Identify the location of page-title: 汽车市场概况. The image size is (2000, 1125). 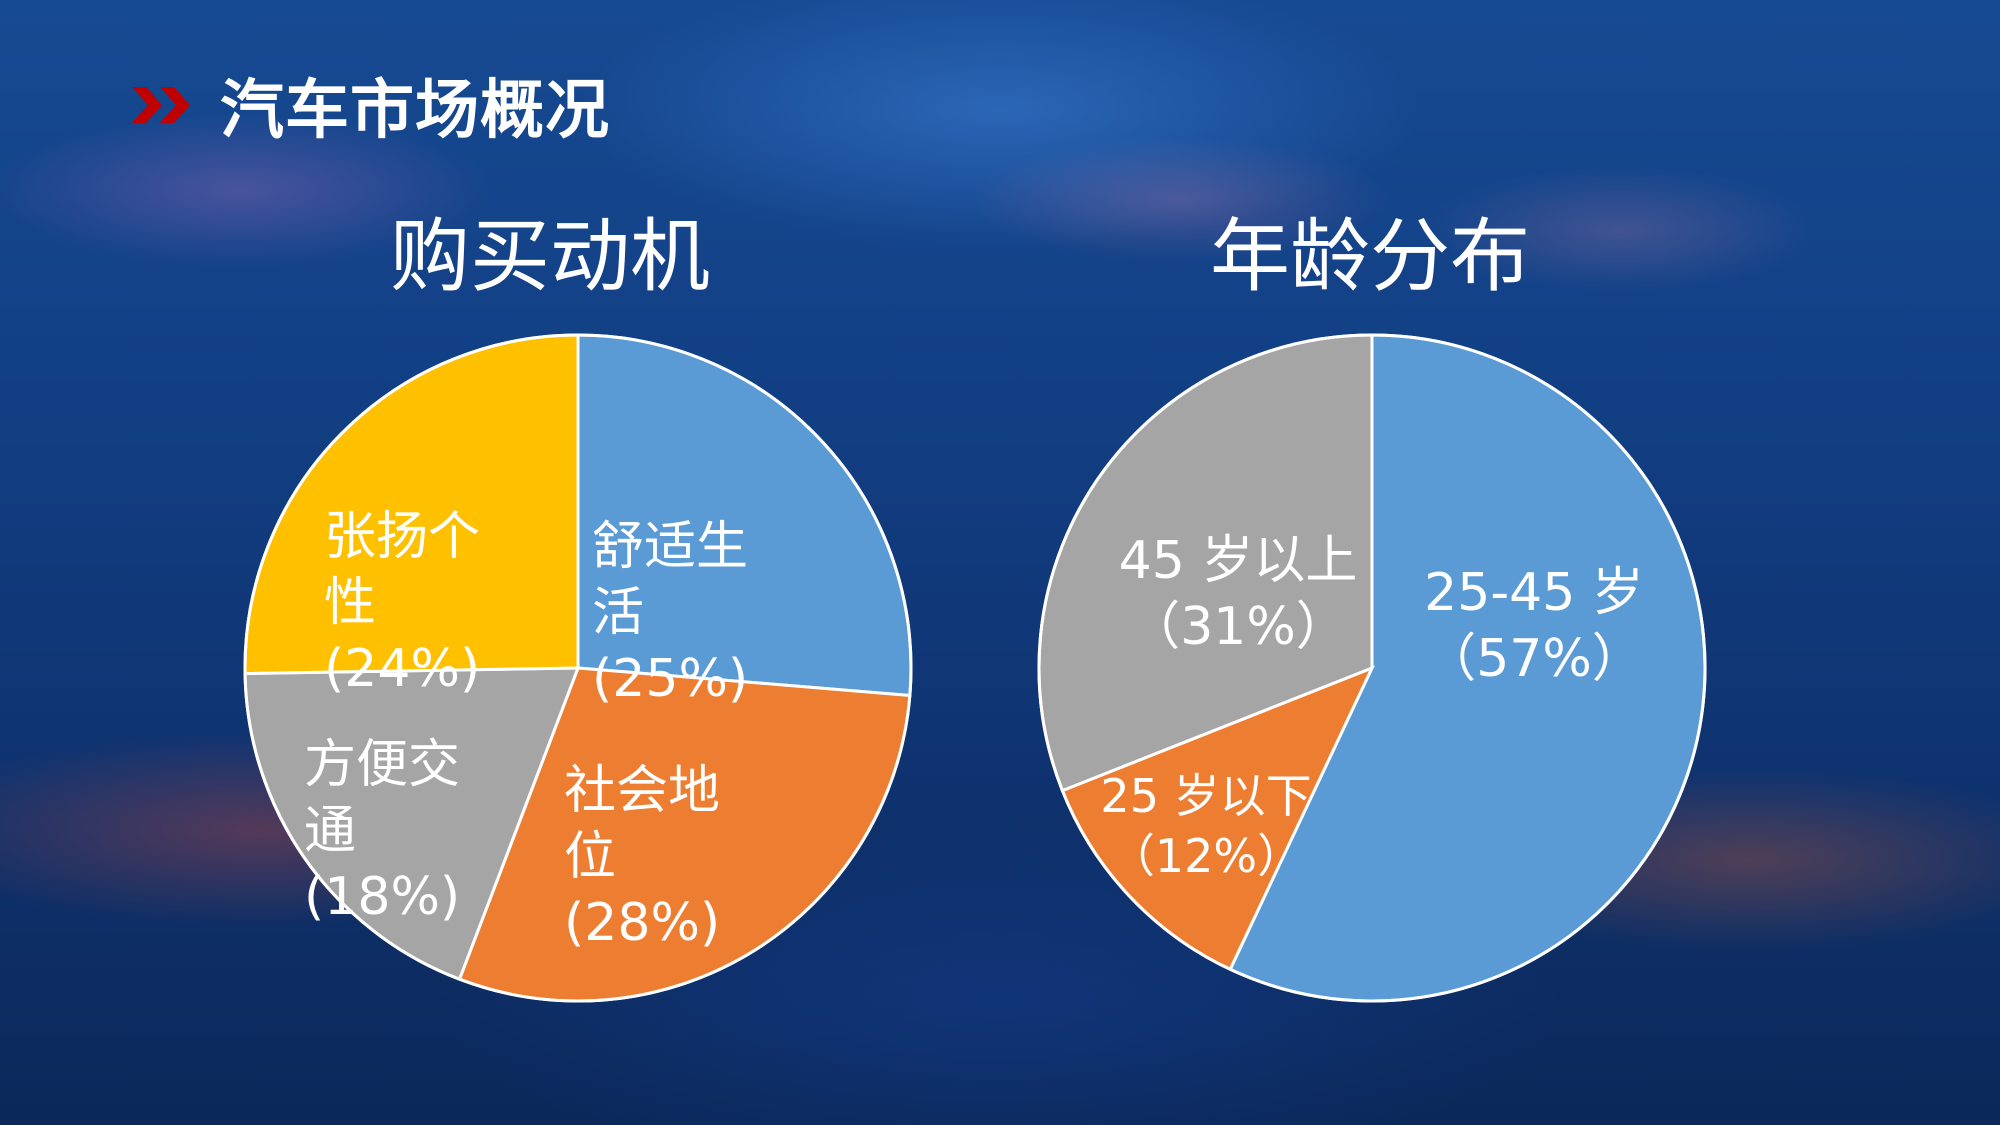
(415, 111).